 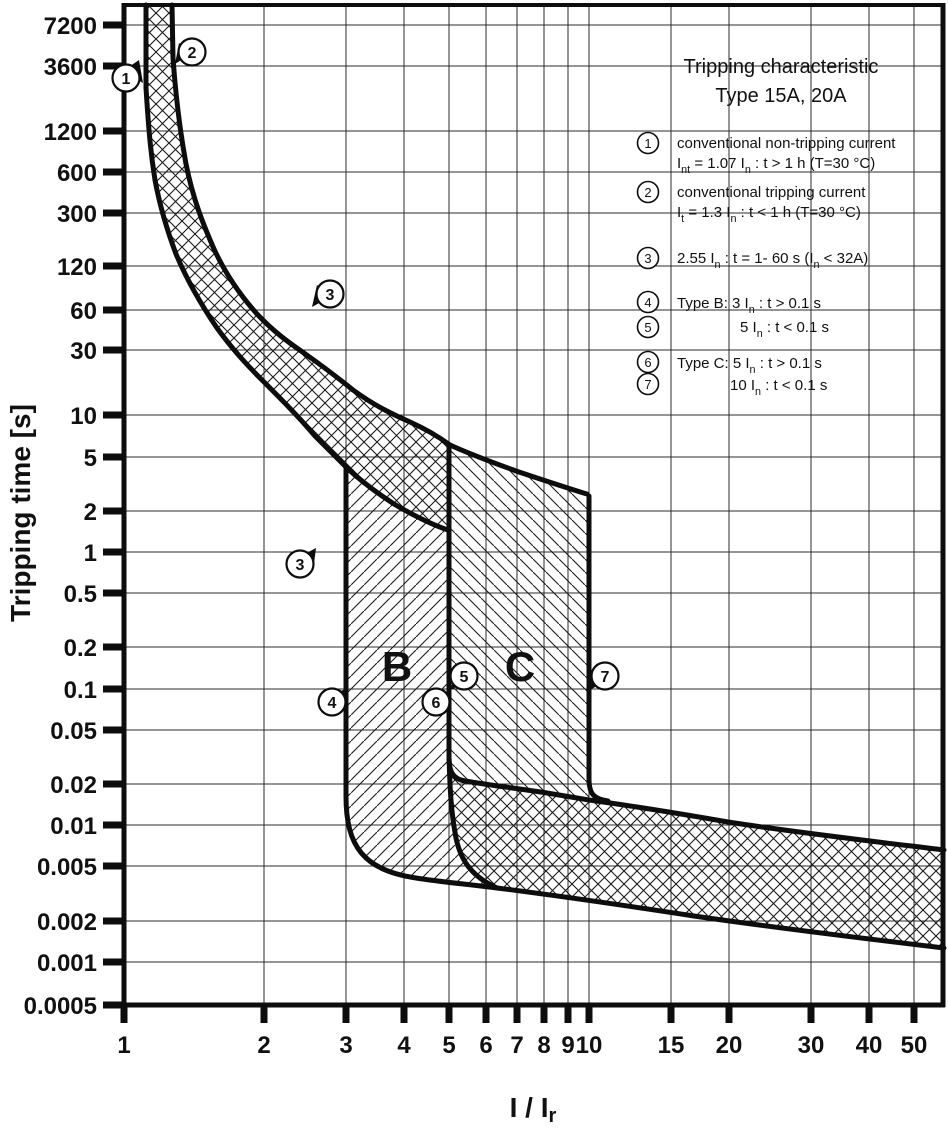 What do you see at coordinates (729, 1045) in the screenshot?
I see `x-tick-20: 20` at bounding box center [729, 1045].